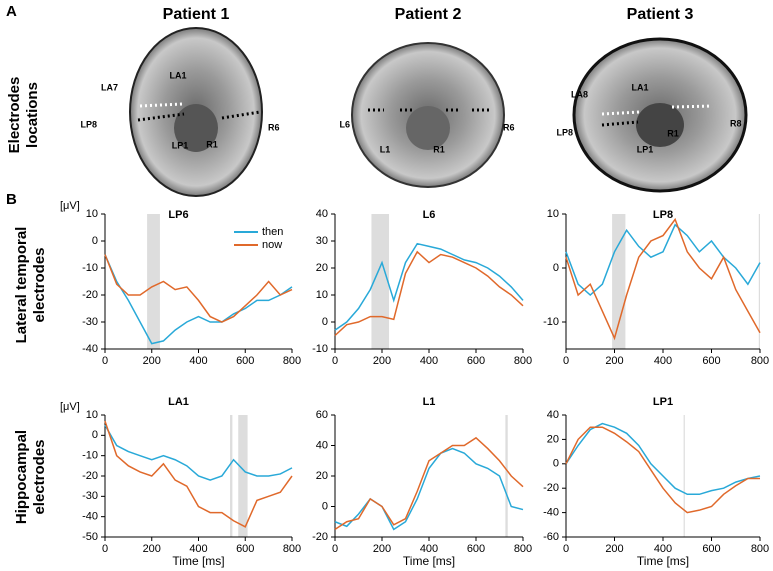  I want to click on row-label: Lateral temporal, so click(21, 285).